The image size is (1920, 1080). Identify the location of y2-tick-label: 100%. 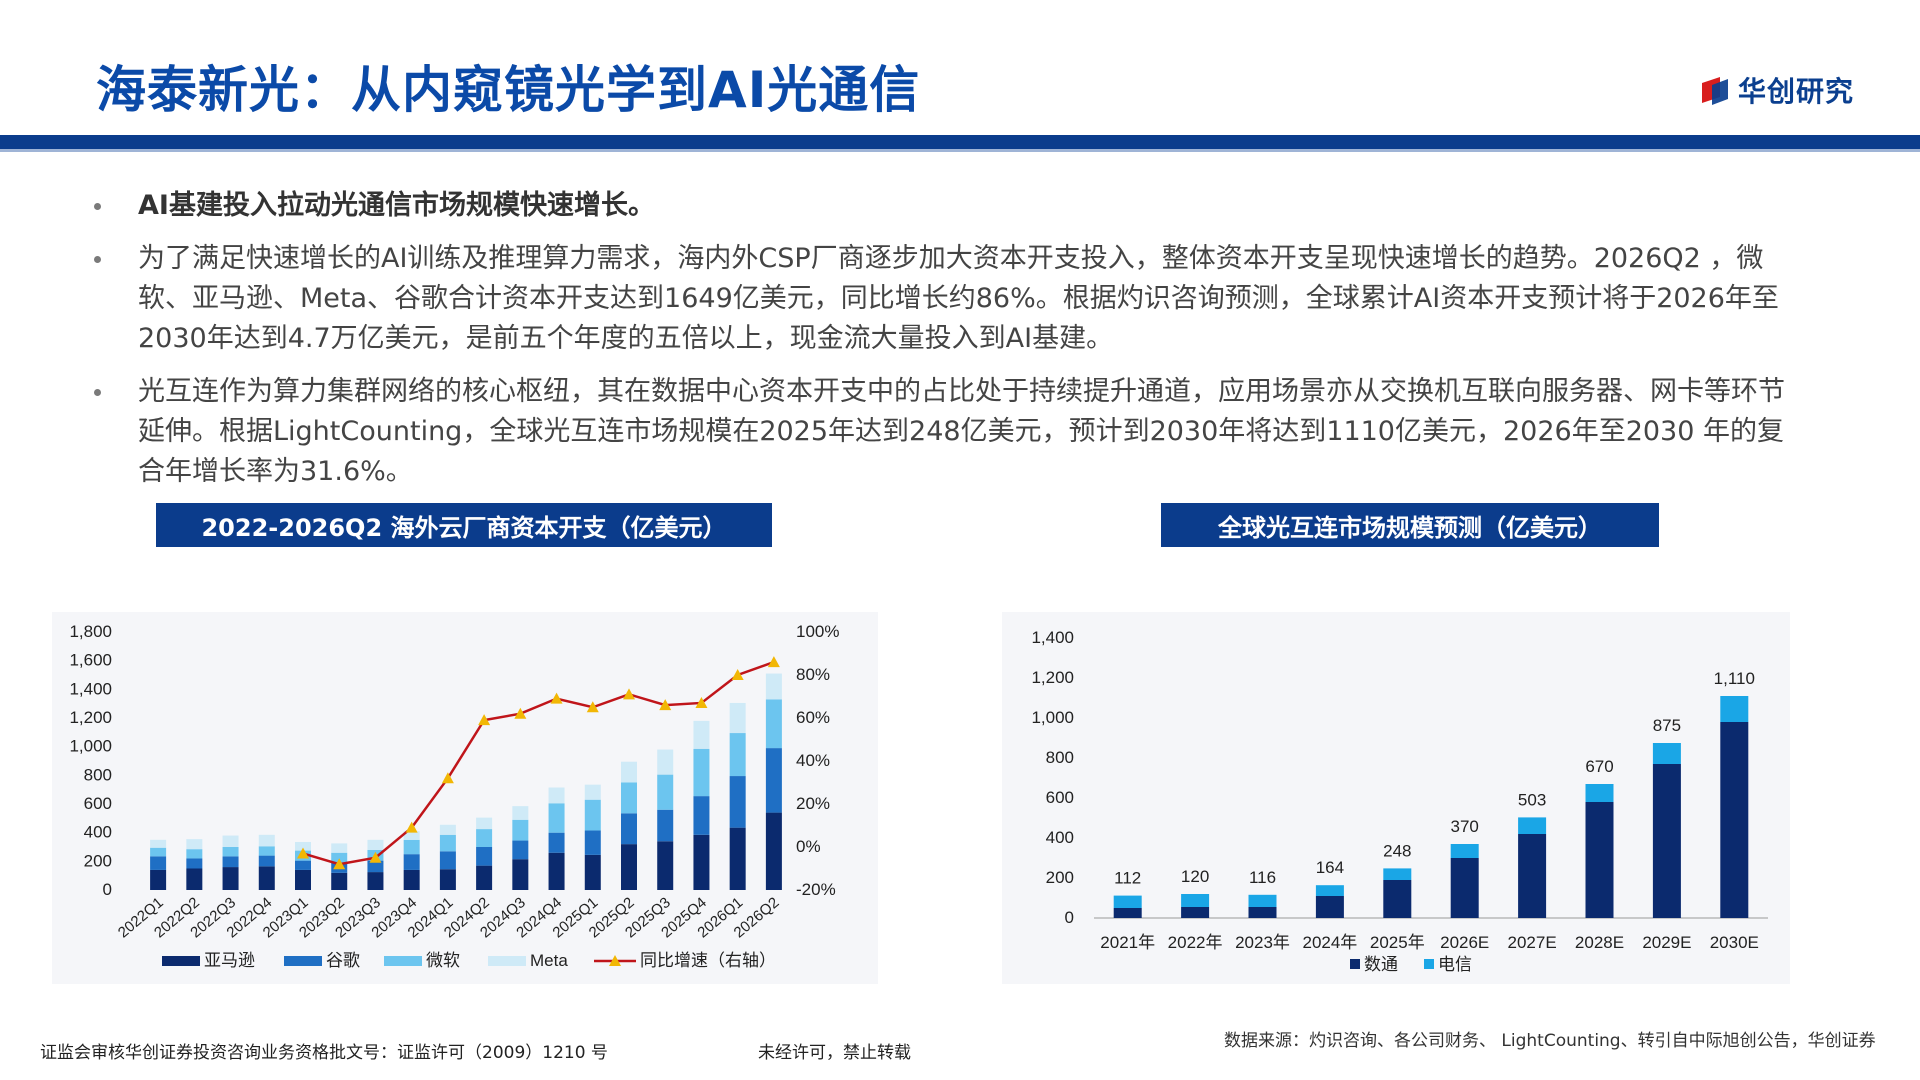
(817, 631).